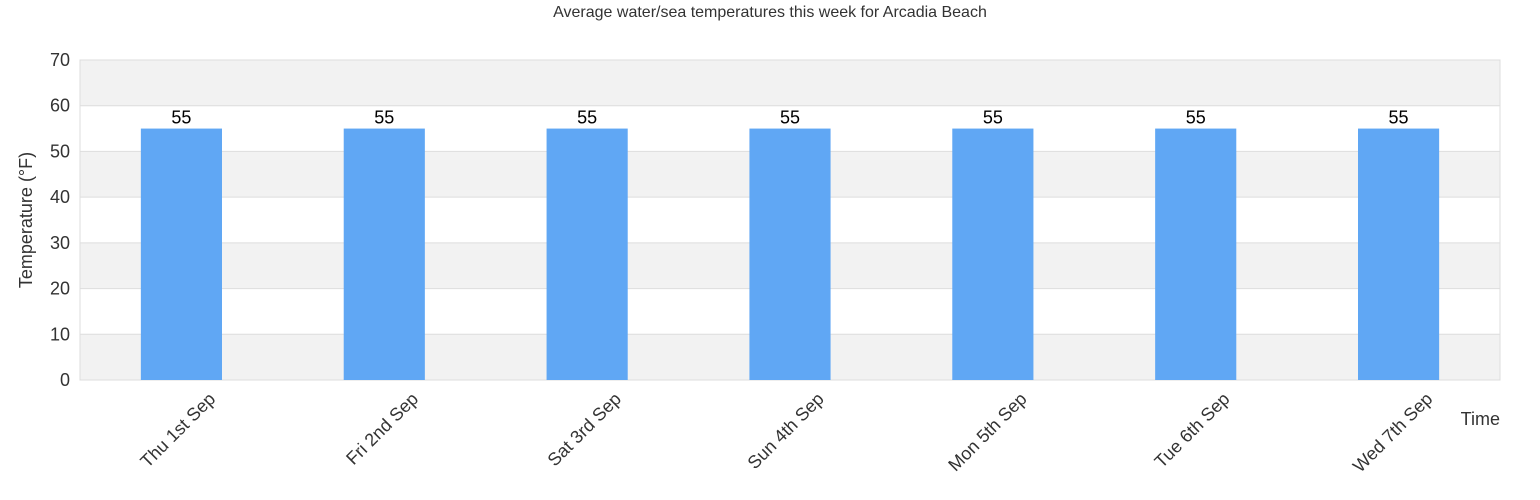  Describe the element at coordinates (65, 380) in the screenshot. I see `y-tick-label: 0` at that location.